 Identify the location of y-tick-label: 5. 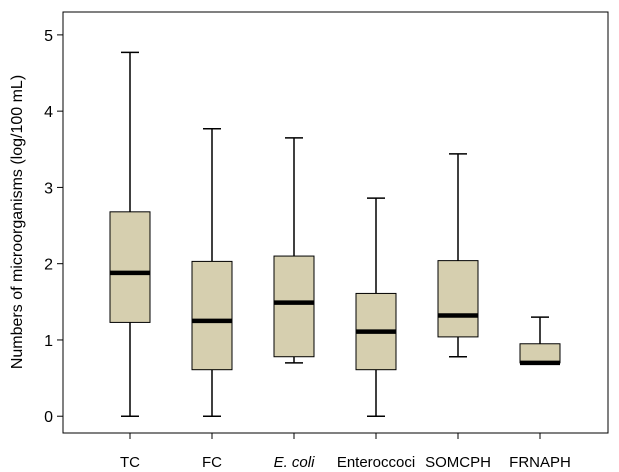
(48, 36).